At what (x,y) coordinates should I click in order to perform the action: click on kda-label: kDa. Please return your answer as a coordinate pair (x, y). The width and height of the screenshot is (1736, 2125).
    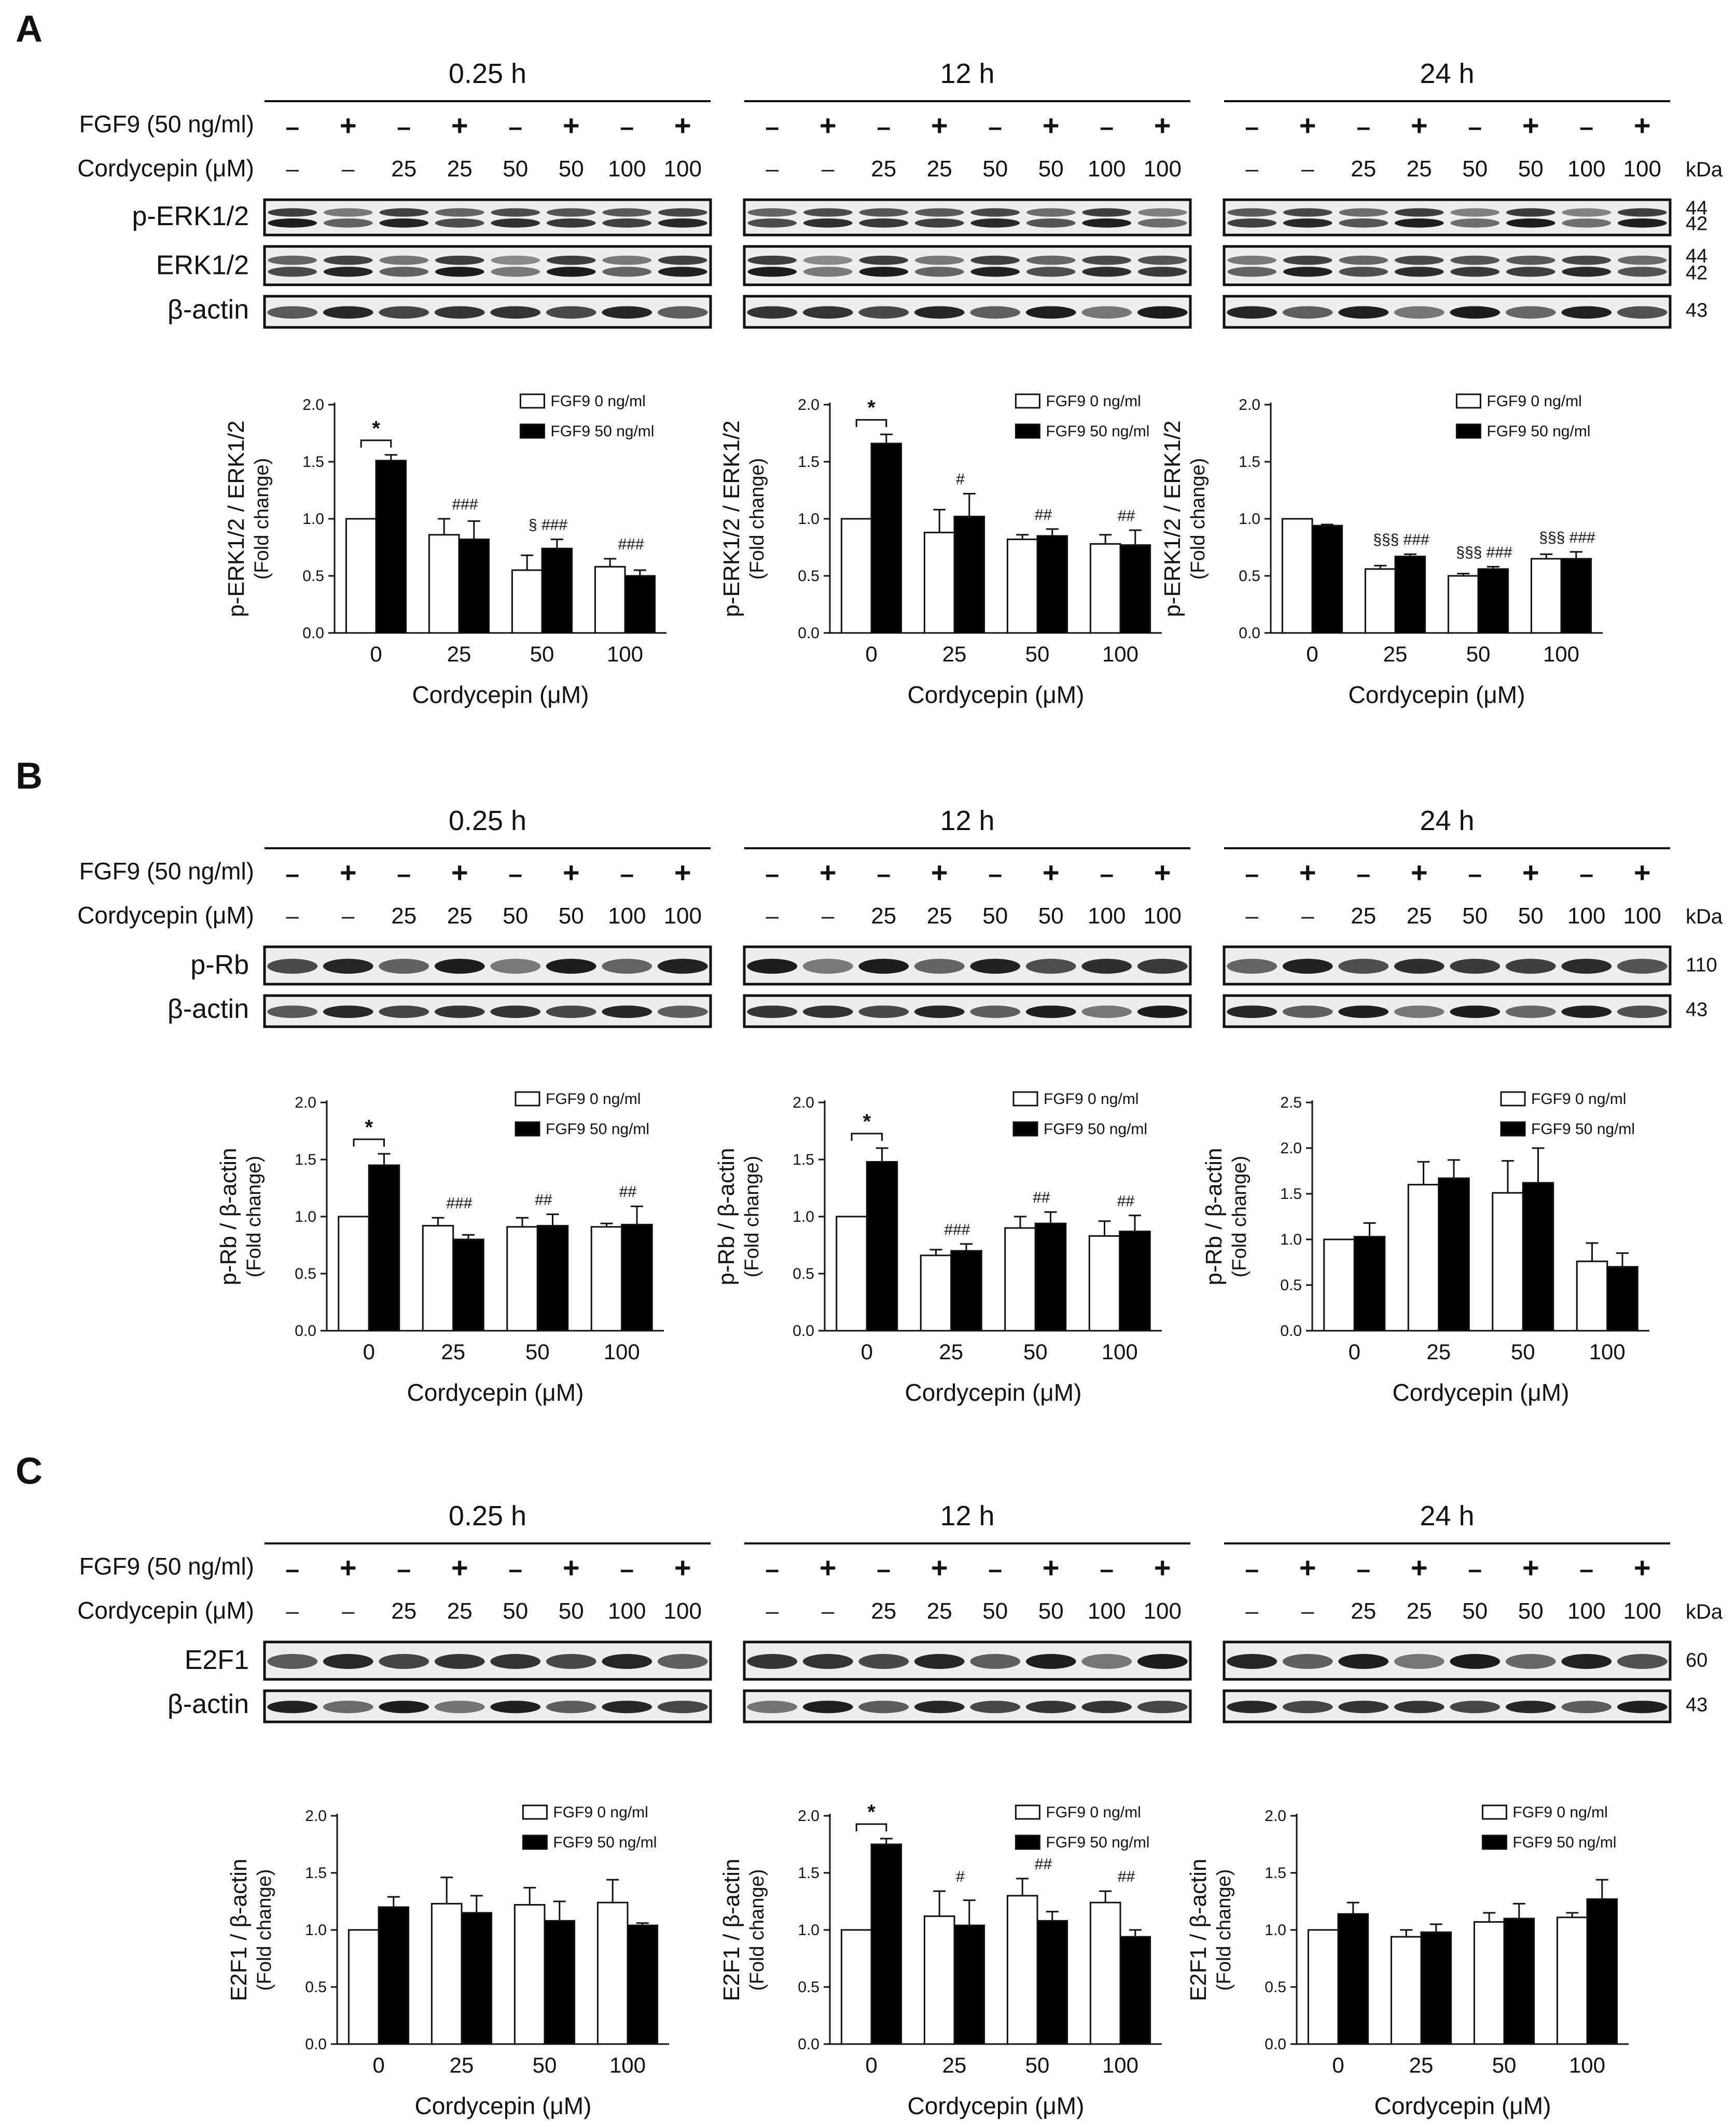
    Looking at the image, I should click on (1704, 1611).